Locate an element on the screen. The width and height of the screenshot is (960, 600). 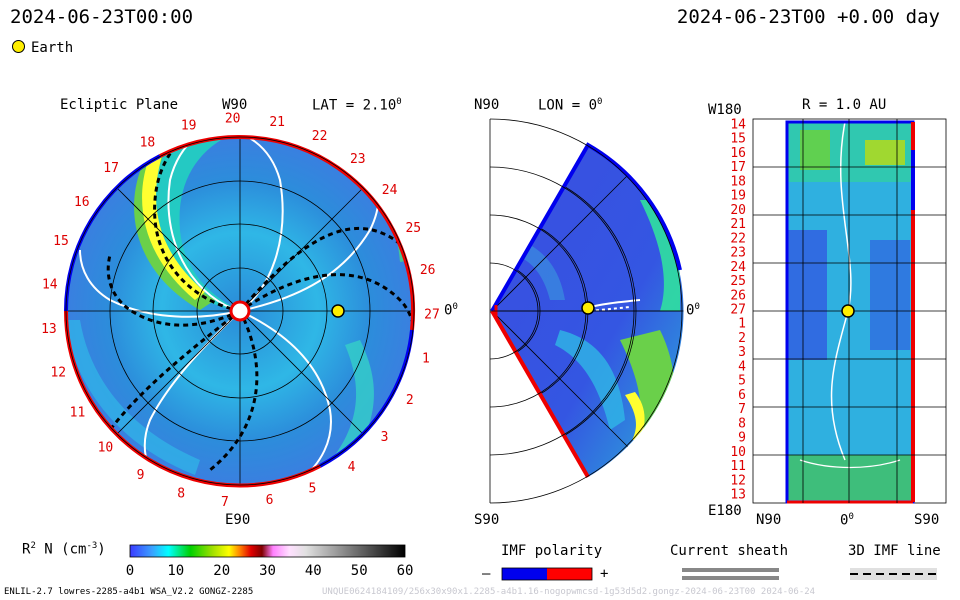
map-y-label-24: 24 is located at coordinates (738, 267).